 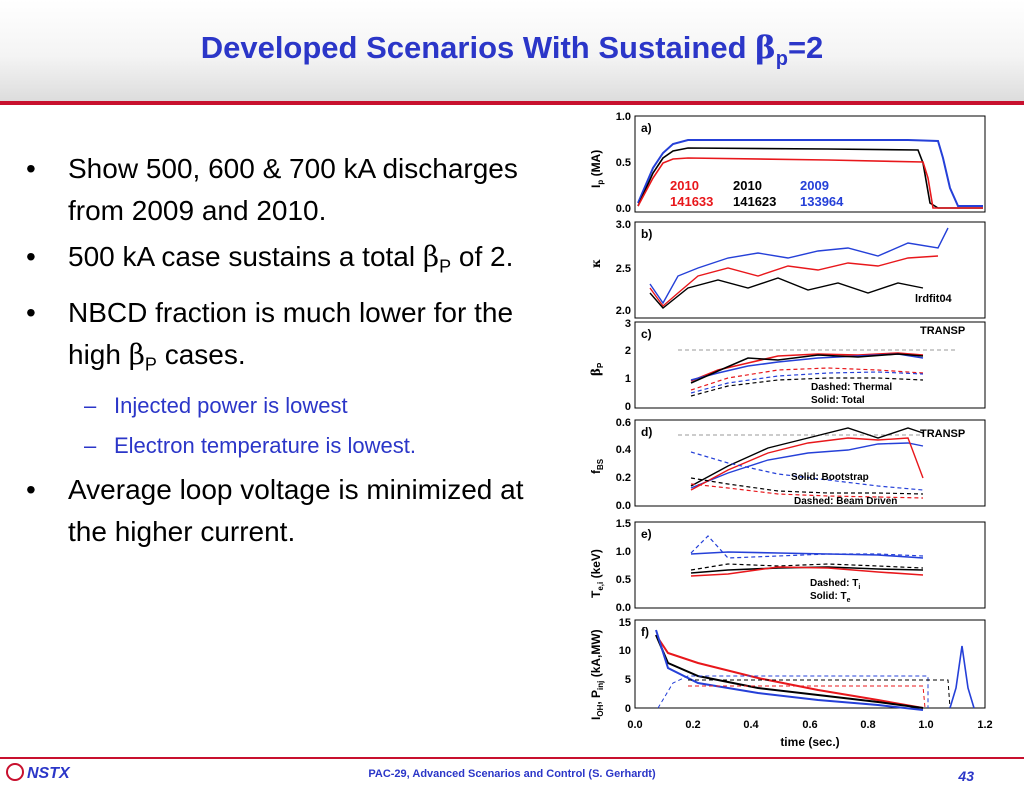 What do you see at coordinates (482, 256) in the screenshot?
I see `bullet-text-tail: of 2.` at bounding box center [482, 256].